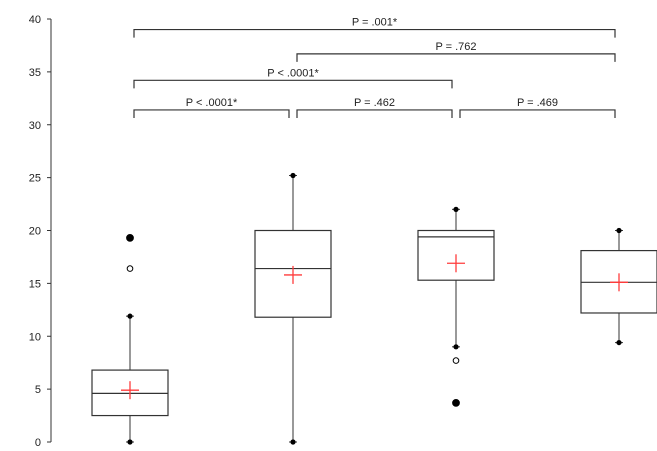 The width and height of the screenshot is (657, 451). What do you see at coordinates (374, 103) in the screenshot?
I see `p-value-label: P = .462` at bounding box center [374, 103].